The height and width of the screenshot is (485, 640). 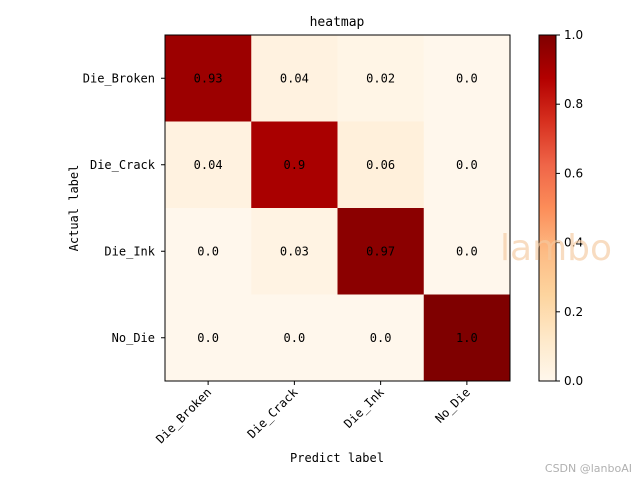 What do you see at coordinates (556, 248) in the screenshot?
I see `watermark: lambo` at bounding box center [556, 248].